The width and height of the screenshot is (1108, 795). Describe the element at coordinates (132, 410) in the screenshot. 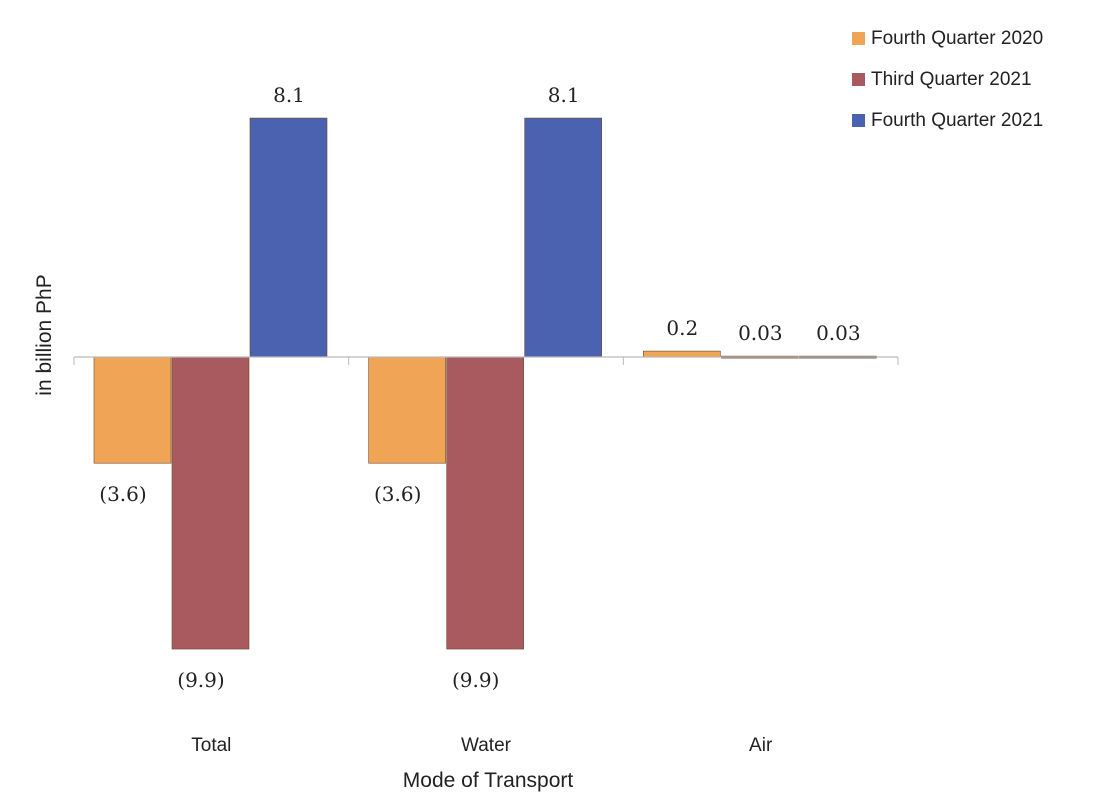

I see `bar-fourth-quarter-2020-total` at that location.